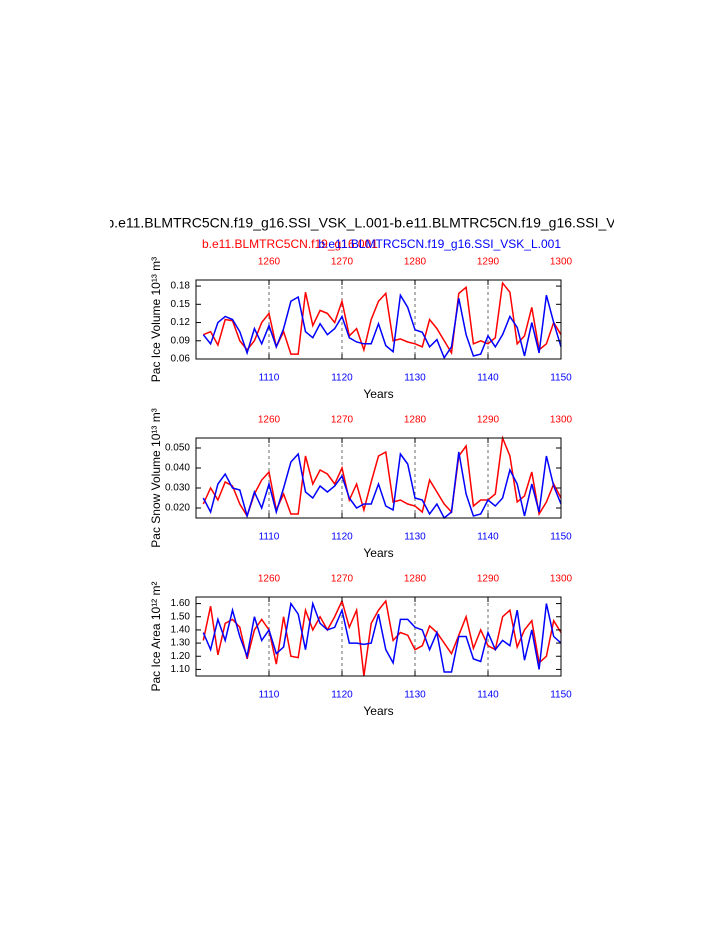 The height and width of the screenshot is (940, 723). I want to click on y-tick-label: 1.40, so click(181, 630).